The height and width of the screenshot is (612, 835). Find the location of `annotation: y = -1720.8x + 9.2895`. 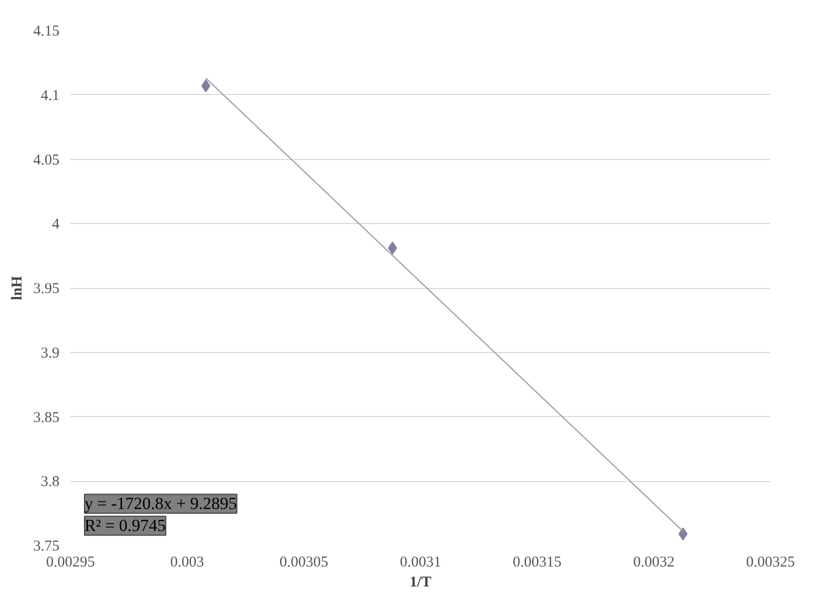

annotation: y = -1720.8x + 9.2895 is located at coordinates (160, 504).